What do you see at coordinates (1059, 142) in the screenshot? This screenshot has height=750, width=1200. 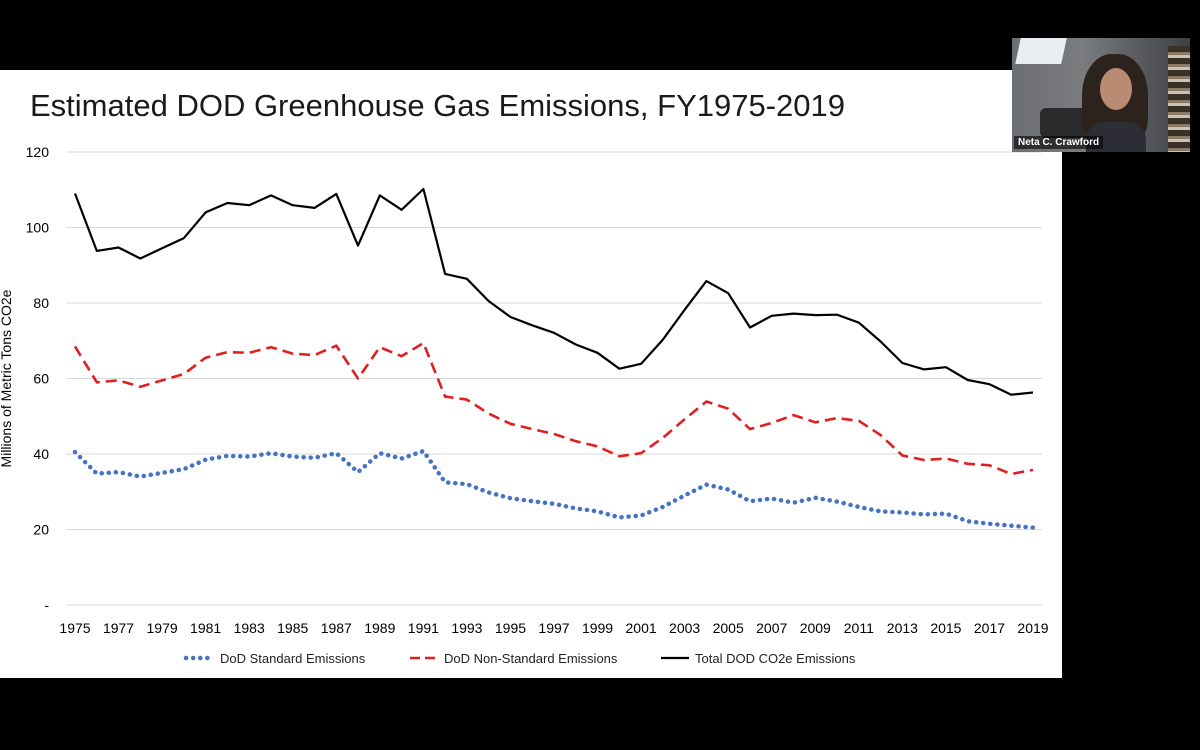 I see `participant-name-label: Neta C. Crawford` at bounding box center [1059, 142].